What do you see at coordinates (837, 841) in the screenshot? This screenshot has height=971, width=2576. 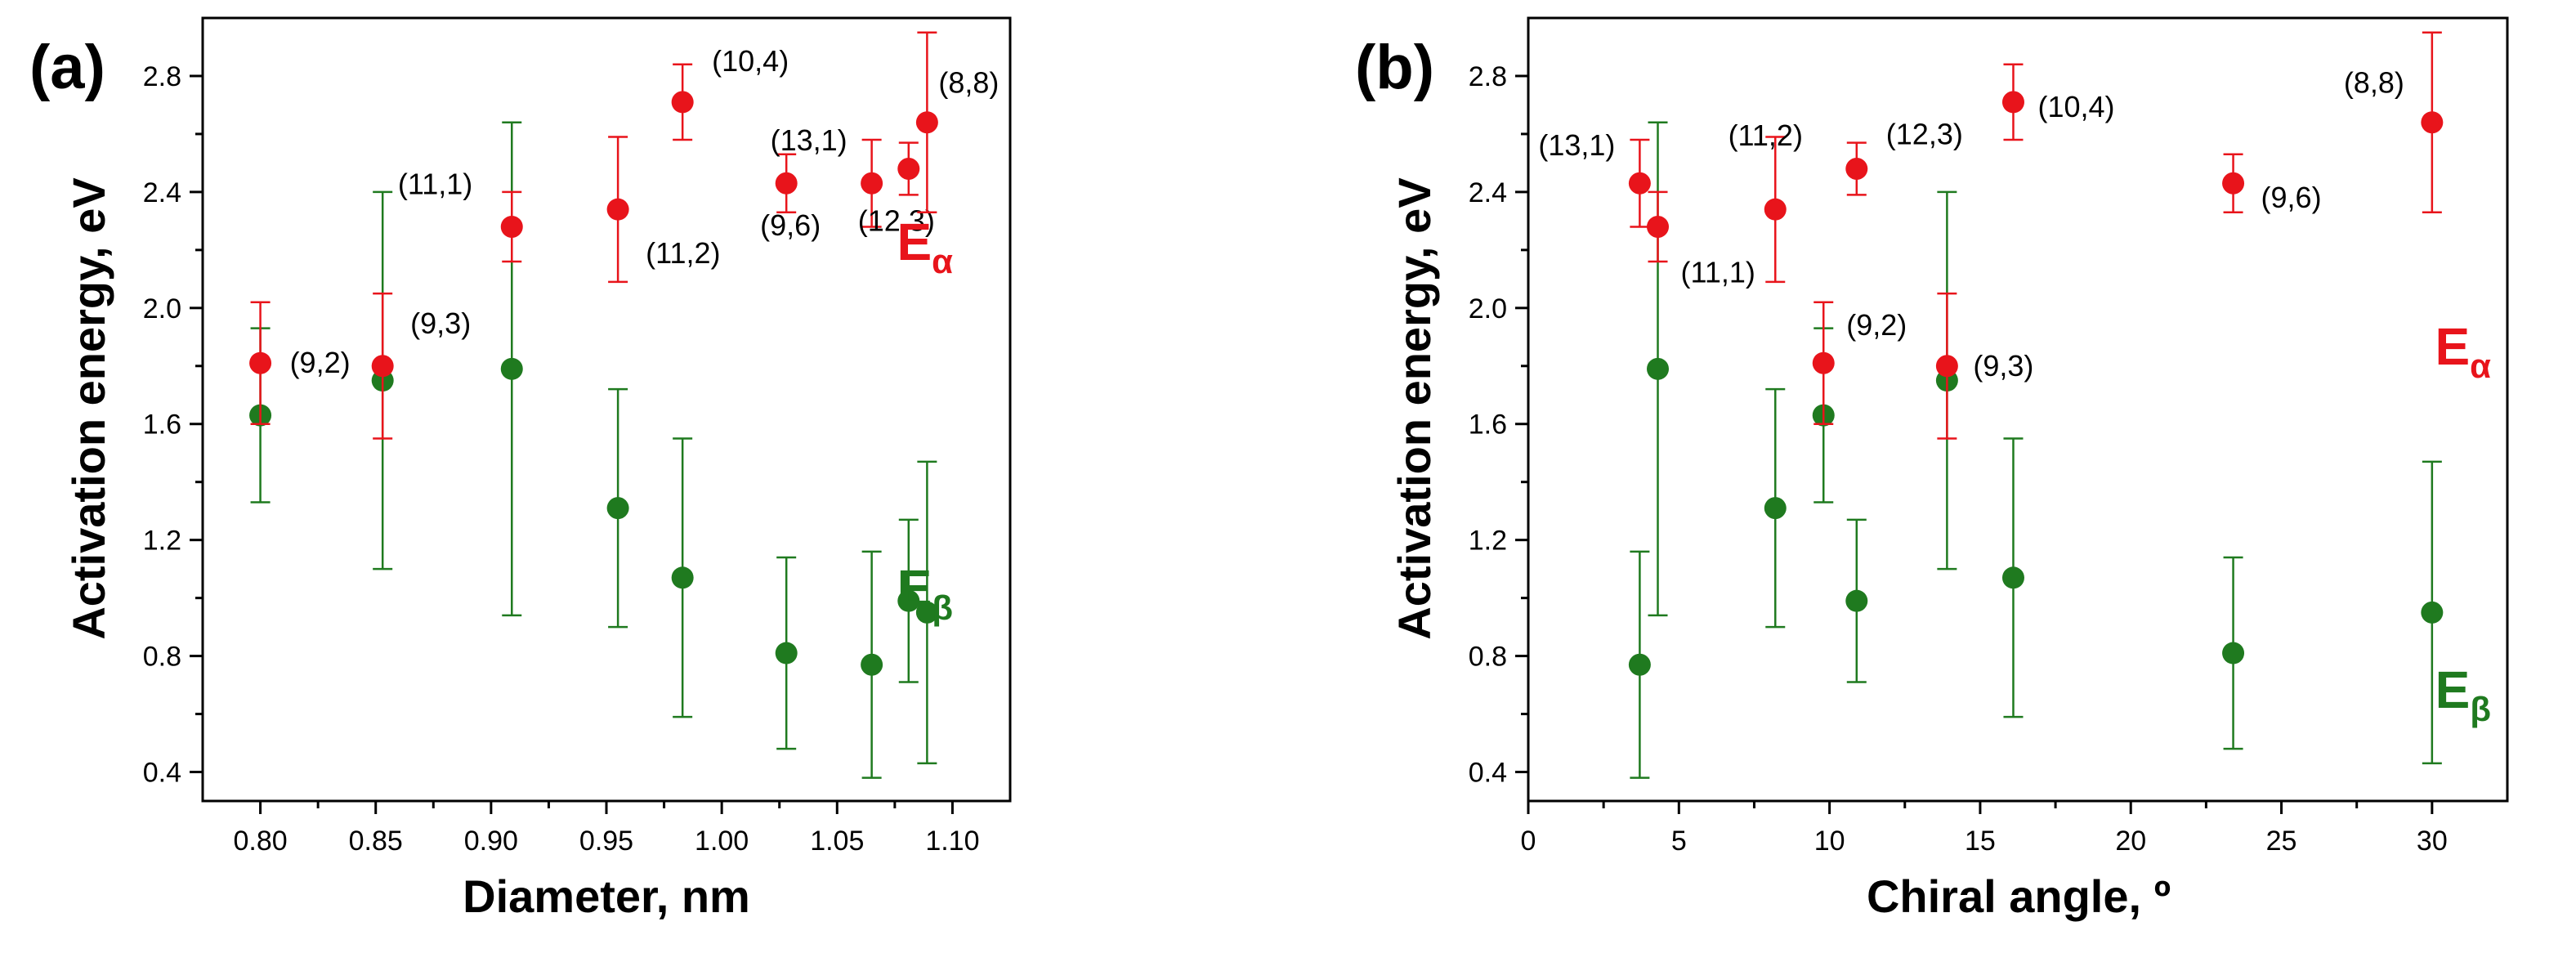 I see `x-tick-label: 1.05` at bounding box center [837, 841].